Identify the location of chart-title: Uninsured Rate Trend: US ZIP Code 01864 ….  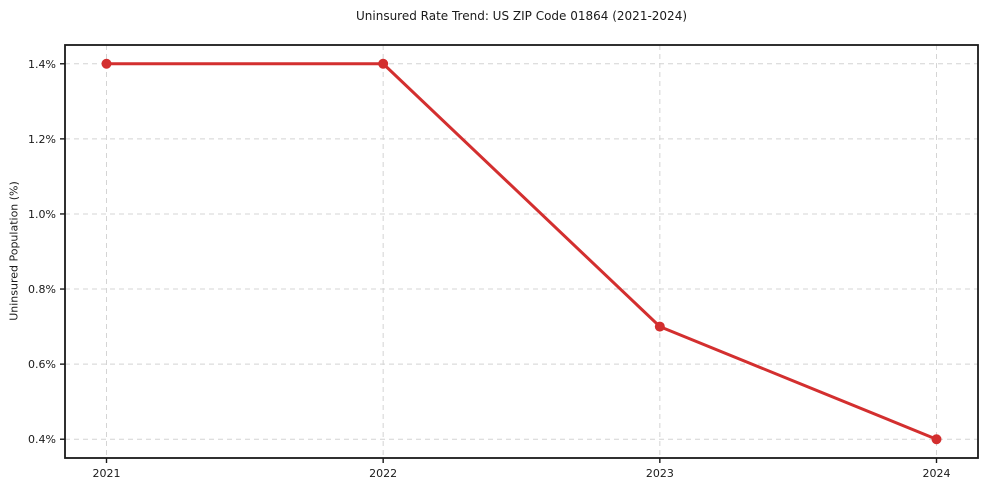
(521, 16).